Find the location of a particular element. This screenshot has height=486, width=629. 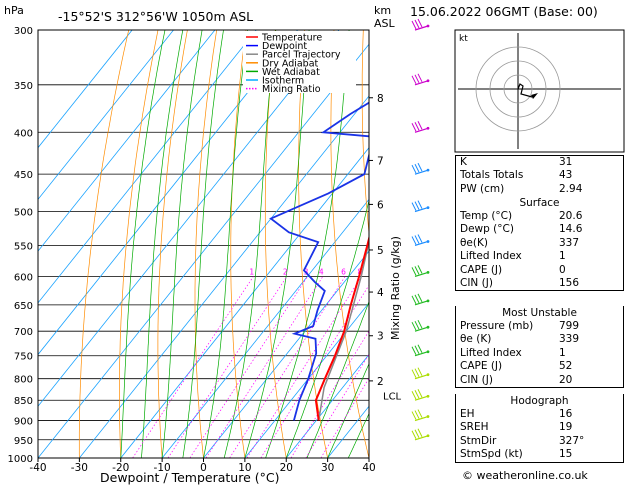

row-value: 14.6 is located at coordinates (571, 229).